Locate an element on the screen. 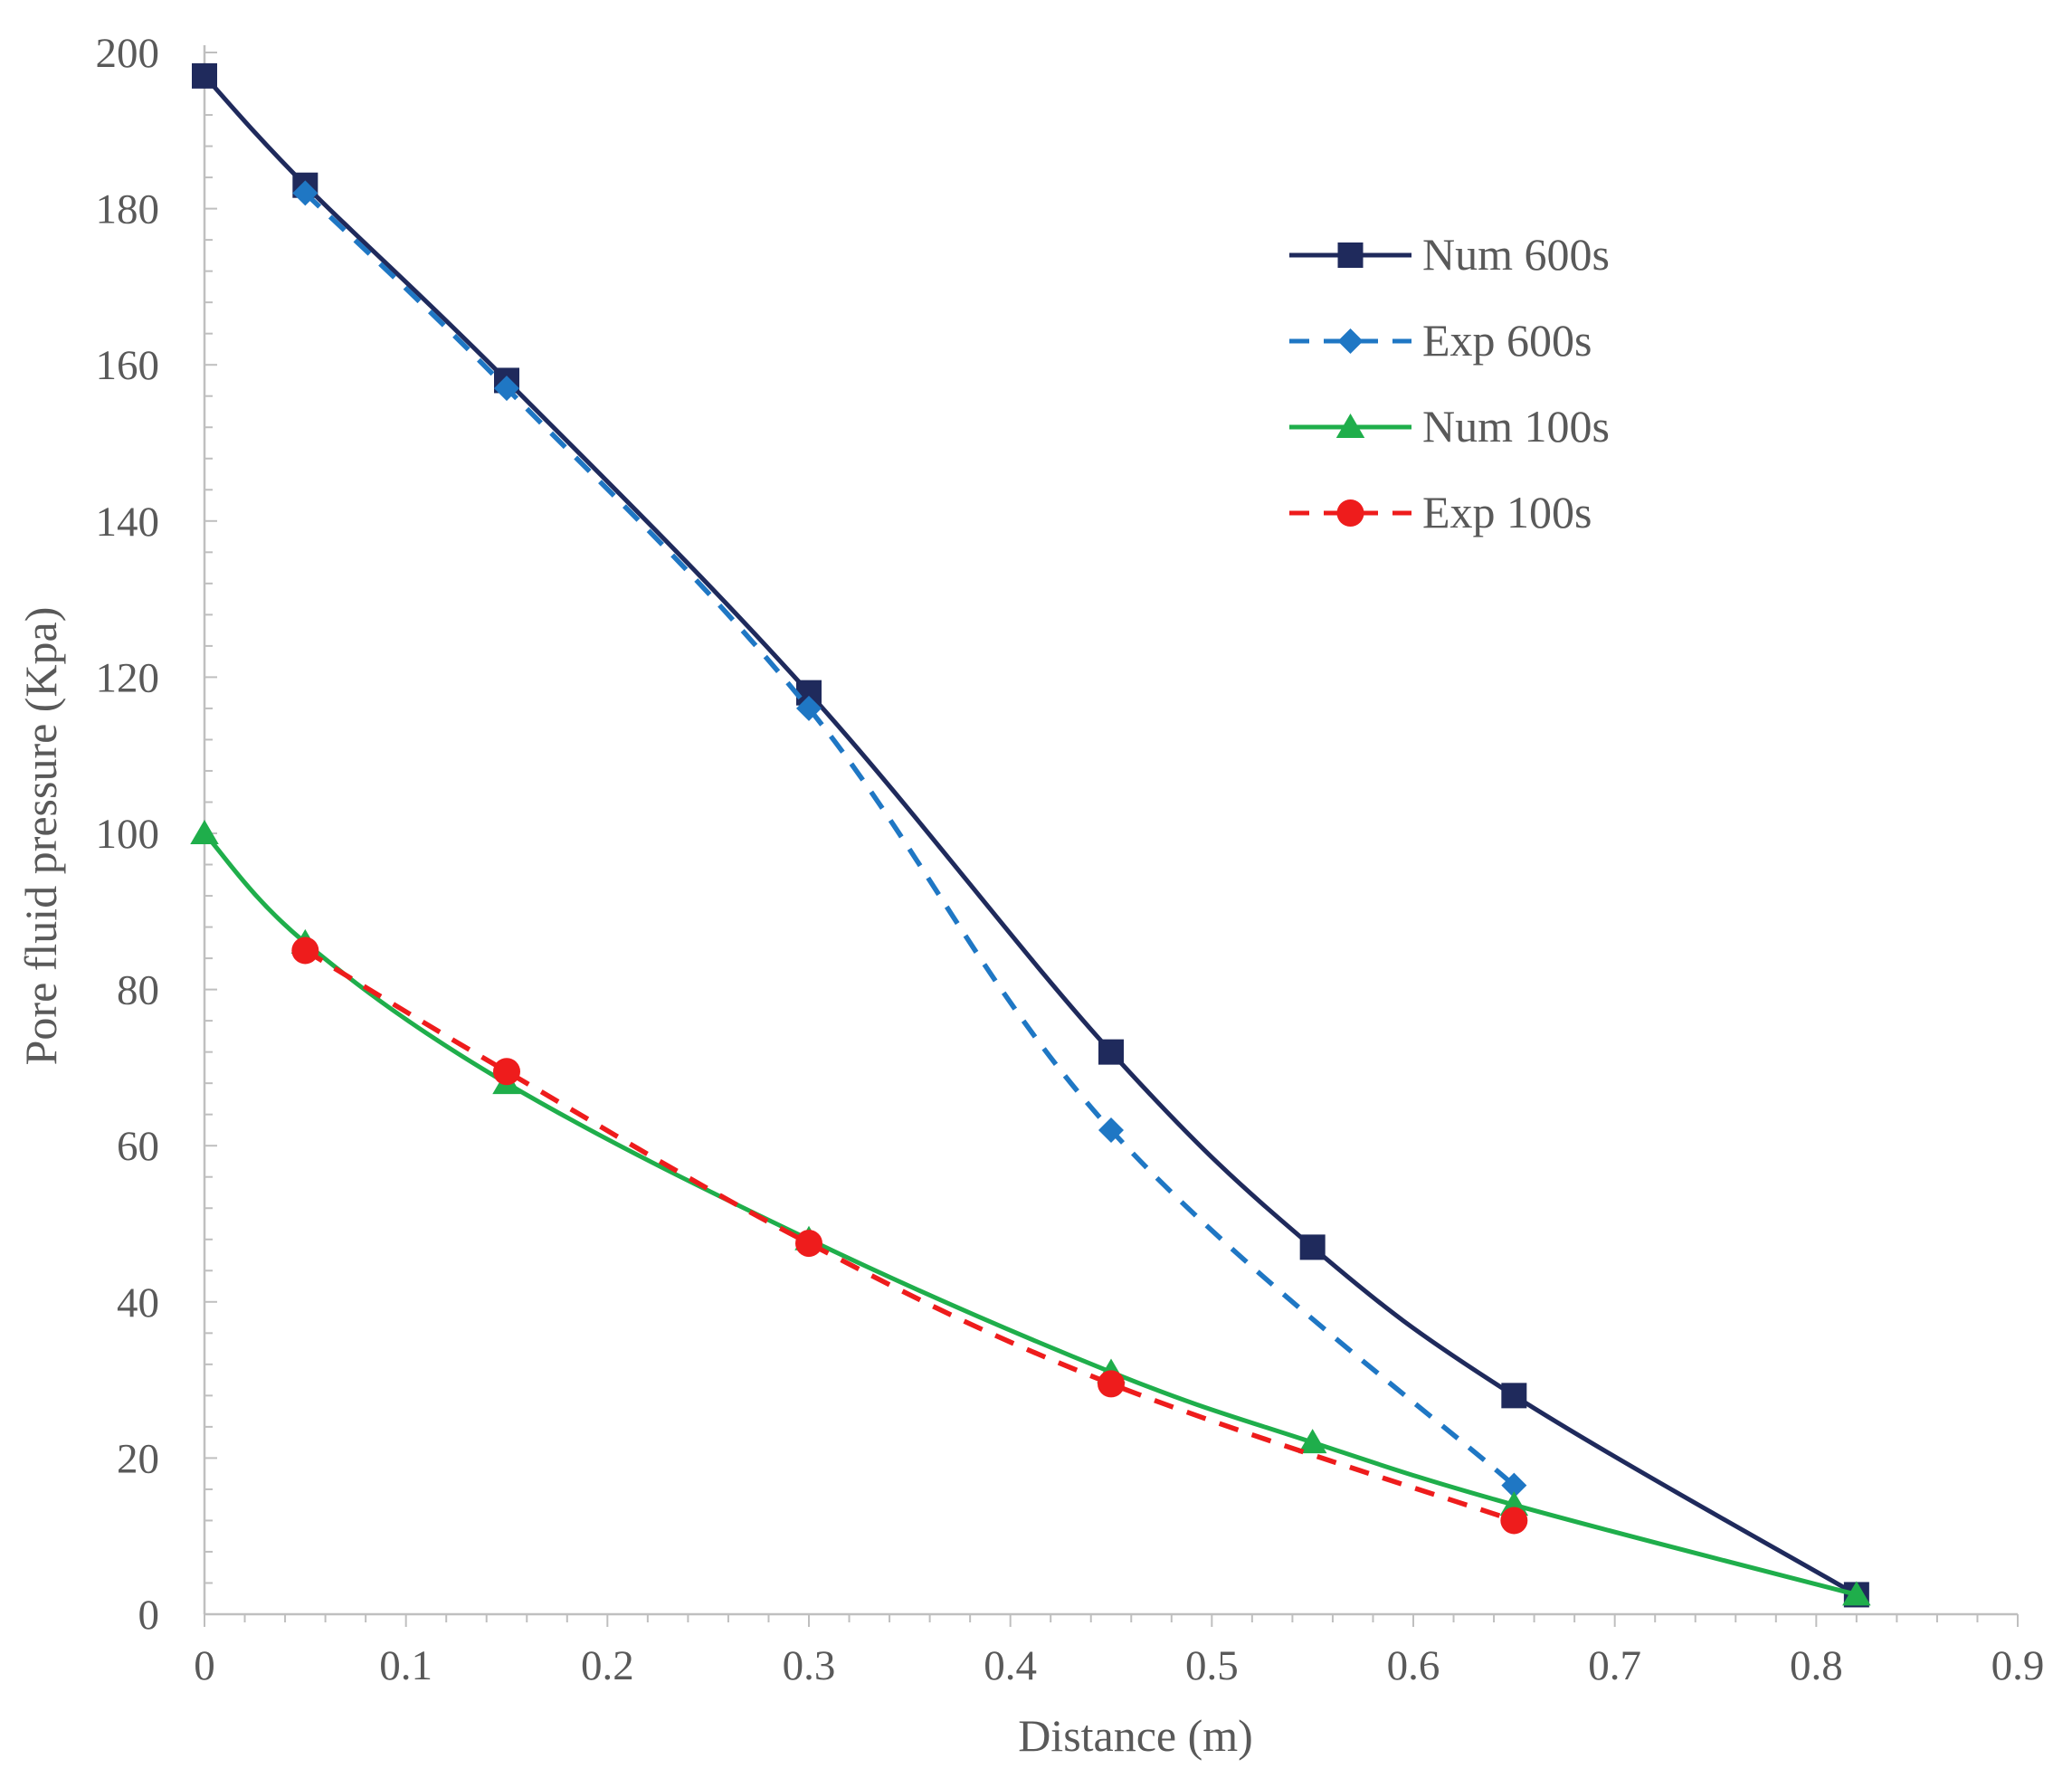 This screenshot has width=2072, height=1778. x-tick-label: 0.8 is located at coordinates (1816, 1665).